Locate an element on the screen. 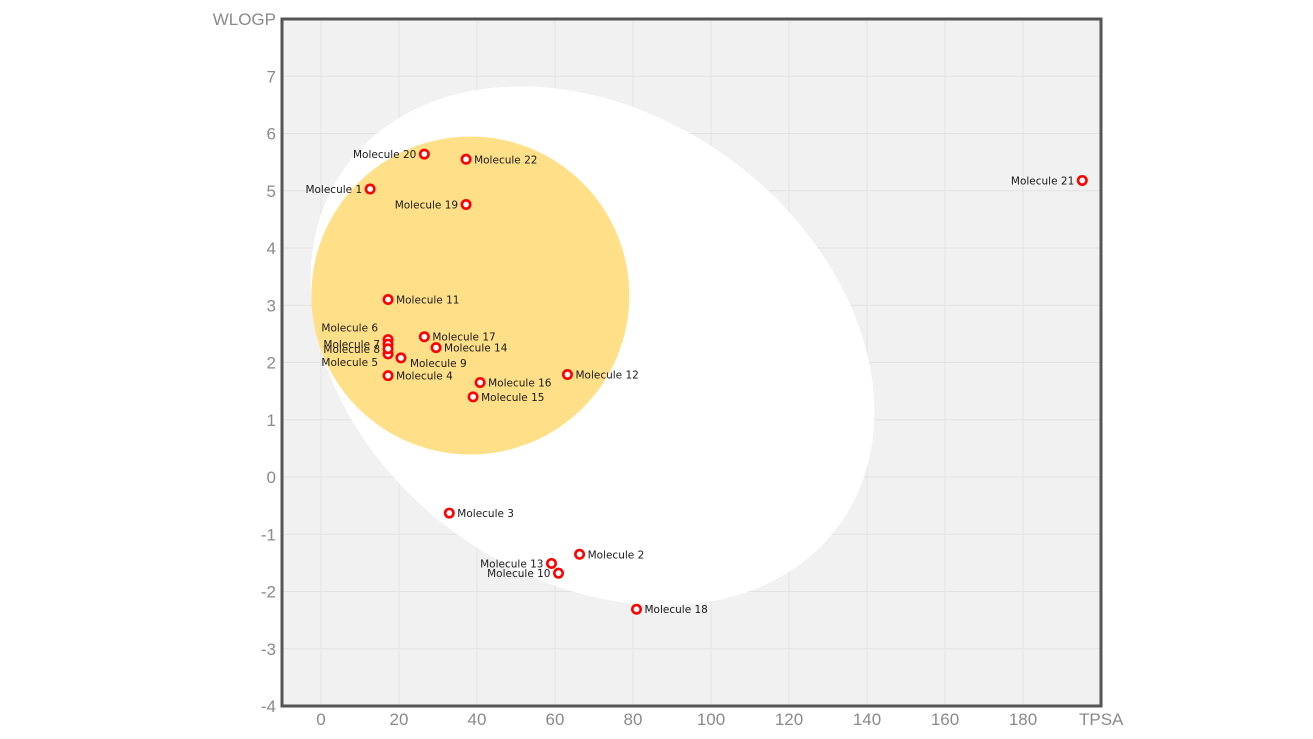  data-point: Molecule 17 is located at coordinates (457, 337).